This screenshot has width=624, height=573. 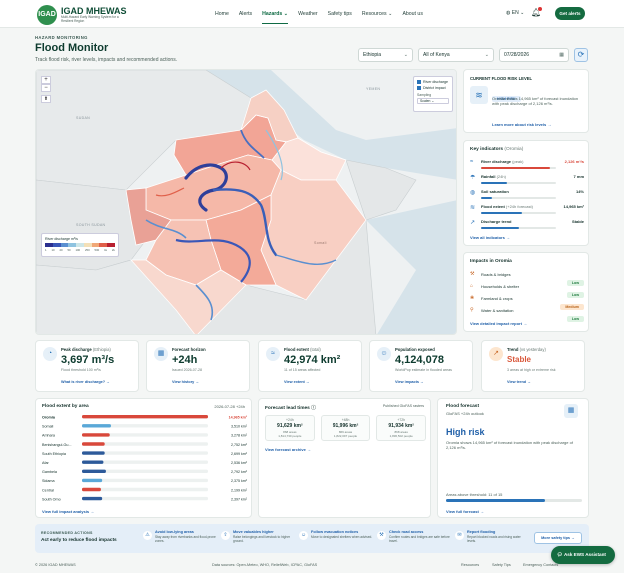 What do you see at coordinates (47, 427) in the screenshot?
I see `extent-area-label: Somali` at bounding box center [47, 427].